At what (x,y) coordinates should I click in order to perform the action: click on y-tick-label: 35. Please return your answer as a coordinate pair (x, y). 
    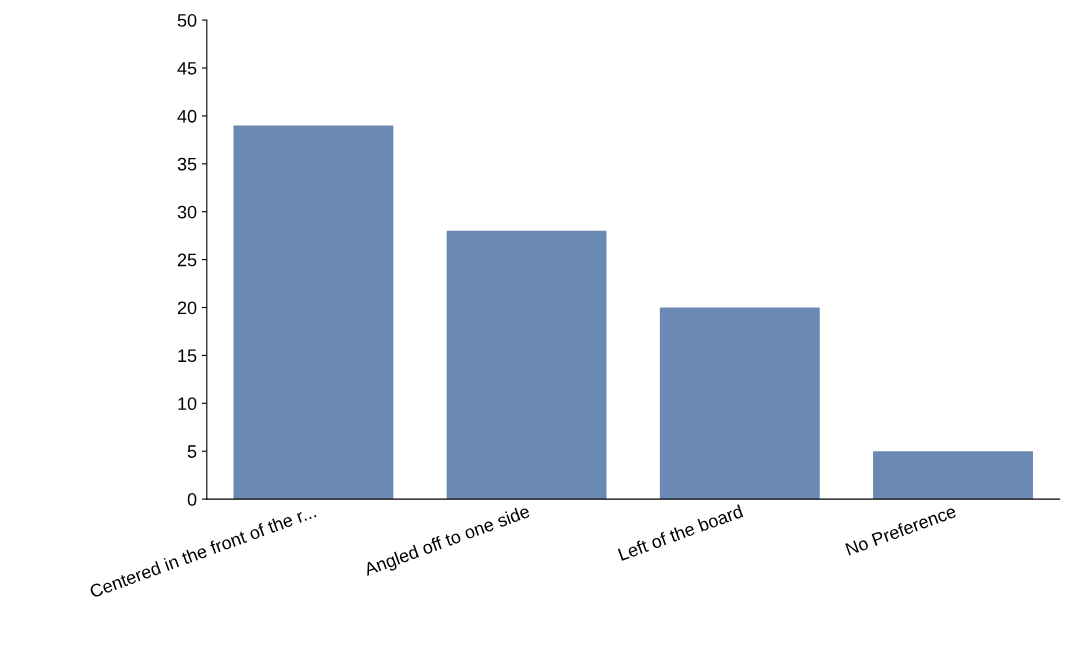
    Looking at the image, I should click on (187, 164).